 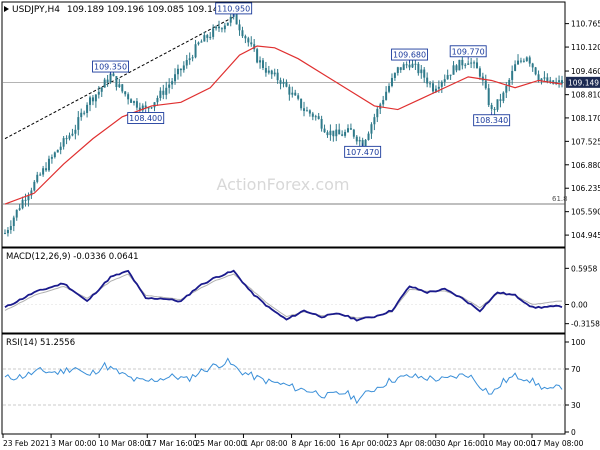 What do you see at coordinates (575, 387) in the screenshot?
I see `rsi-axis: 100 70 30 0` at bounding box center [575, 387].